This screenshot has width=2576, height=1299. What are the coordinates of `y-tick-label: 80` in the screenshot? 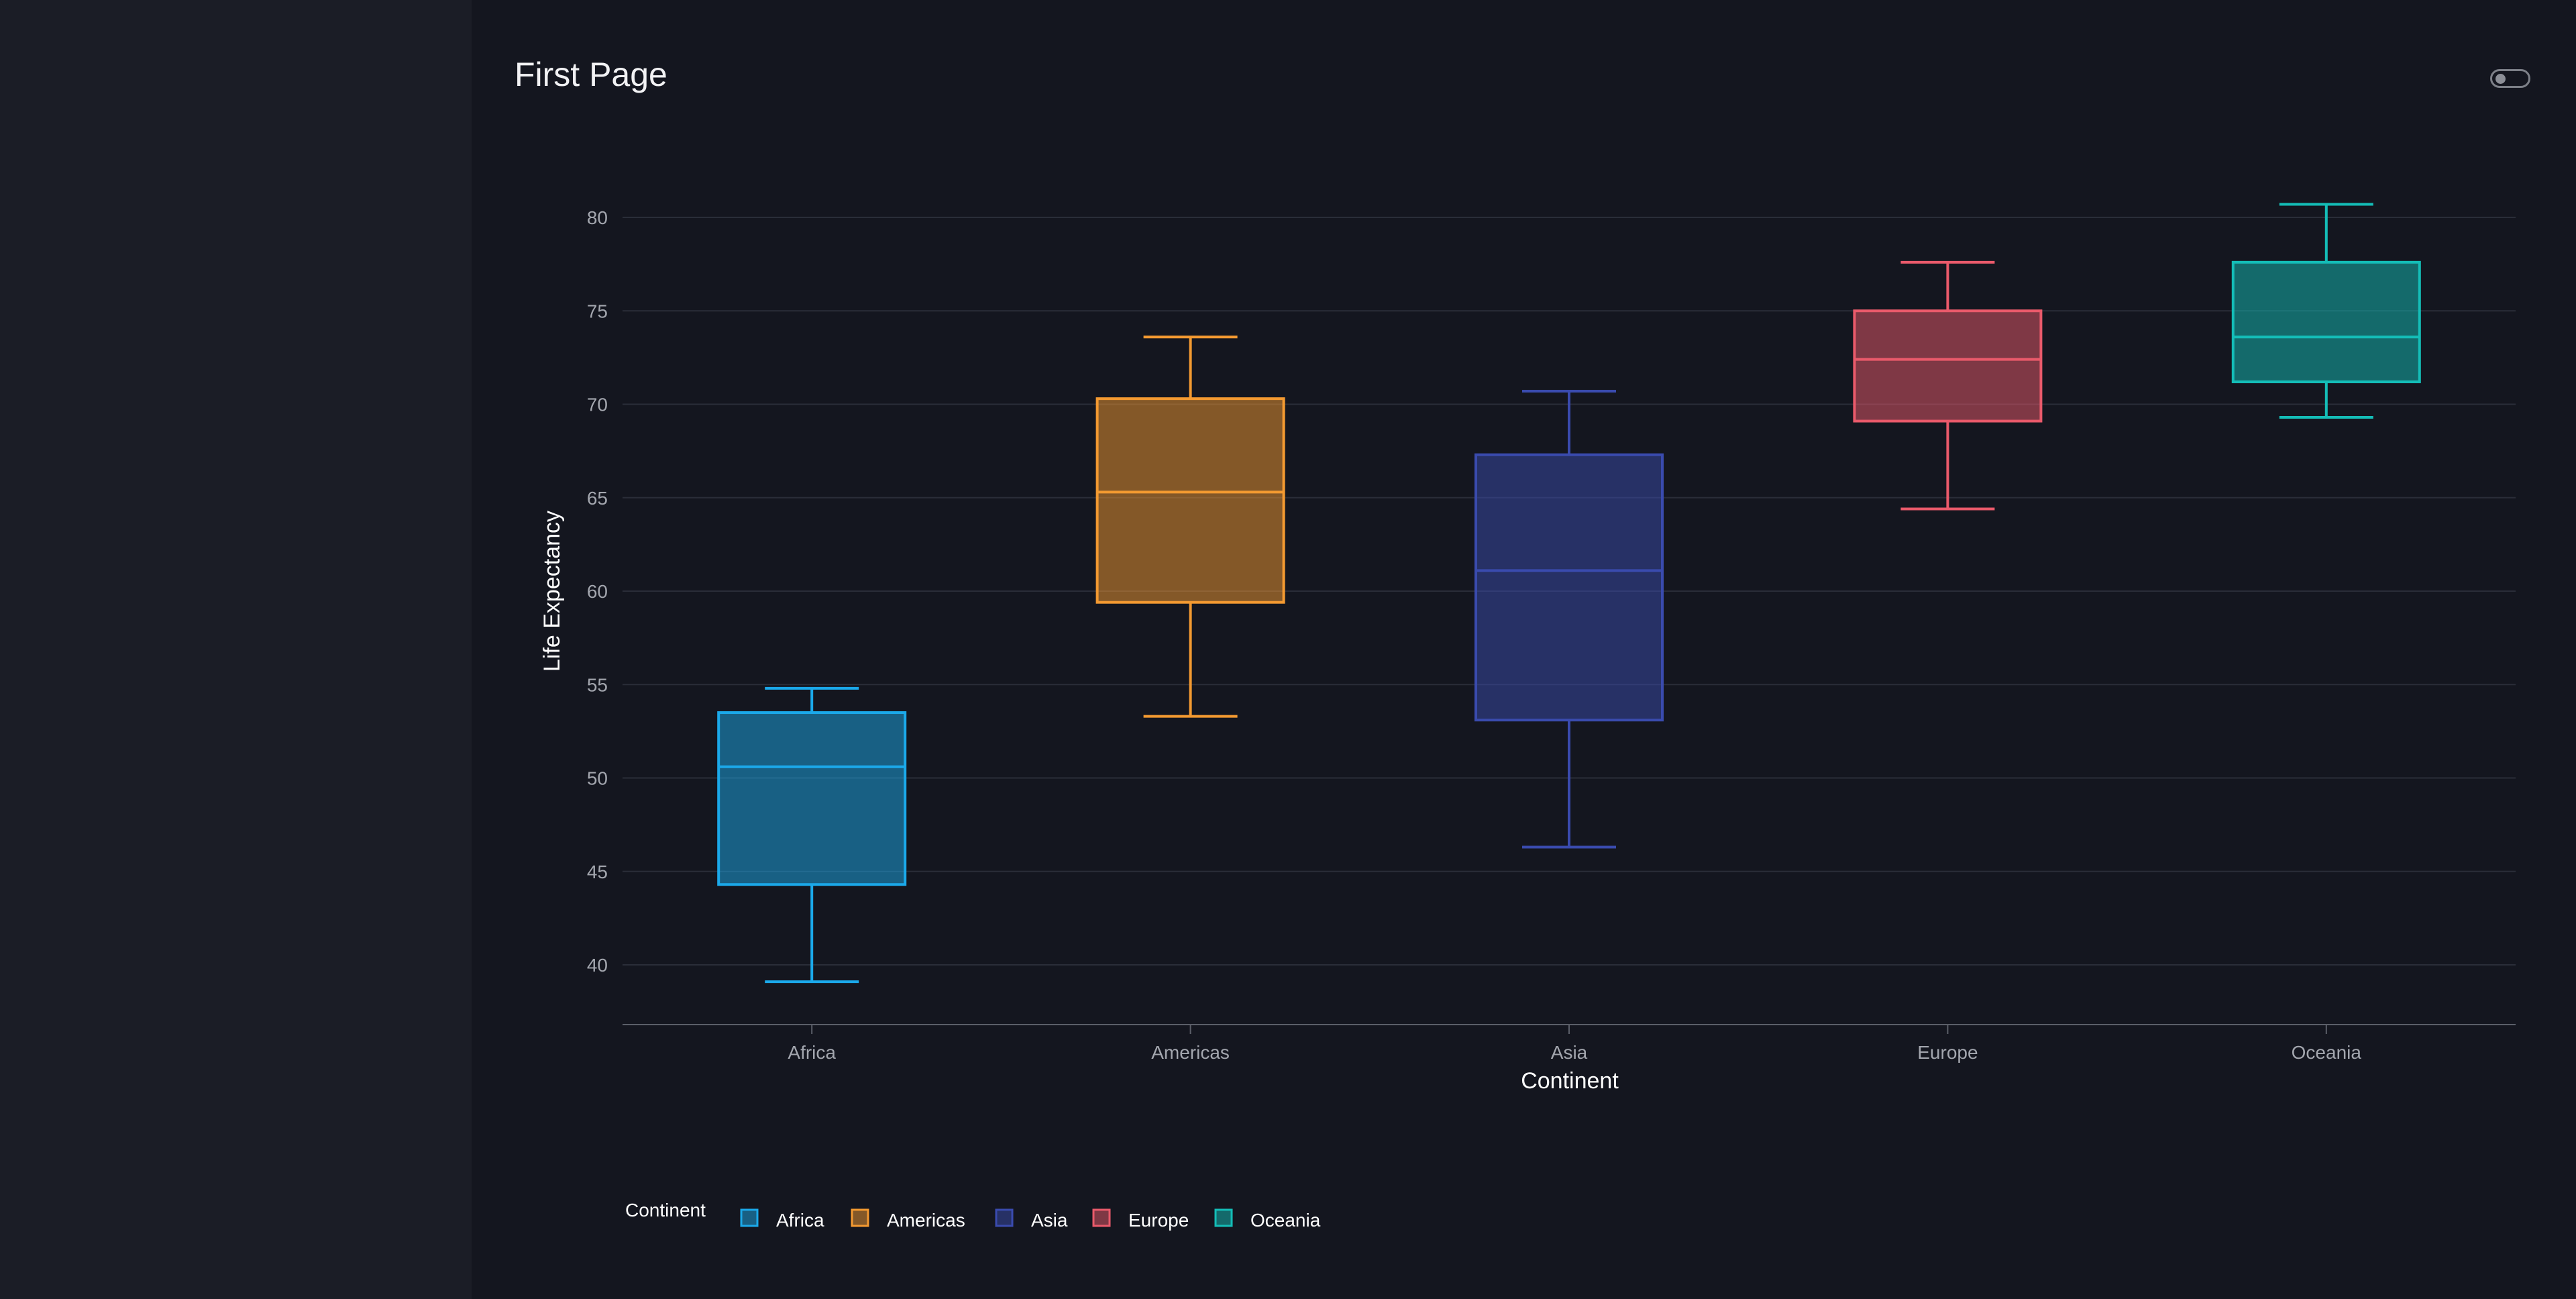 It's located at (597, 218).